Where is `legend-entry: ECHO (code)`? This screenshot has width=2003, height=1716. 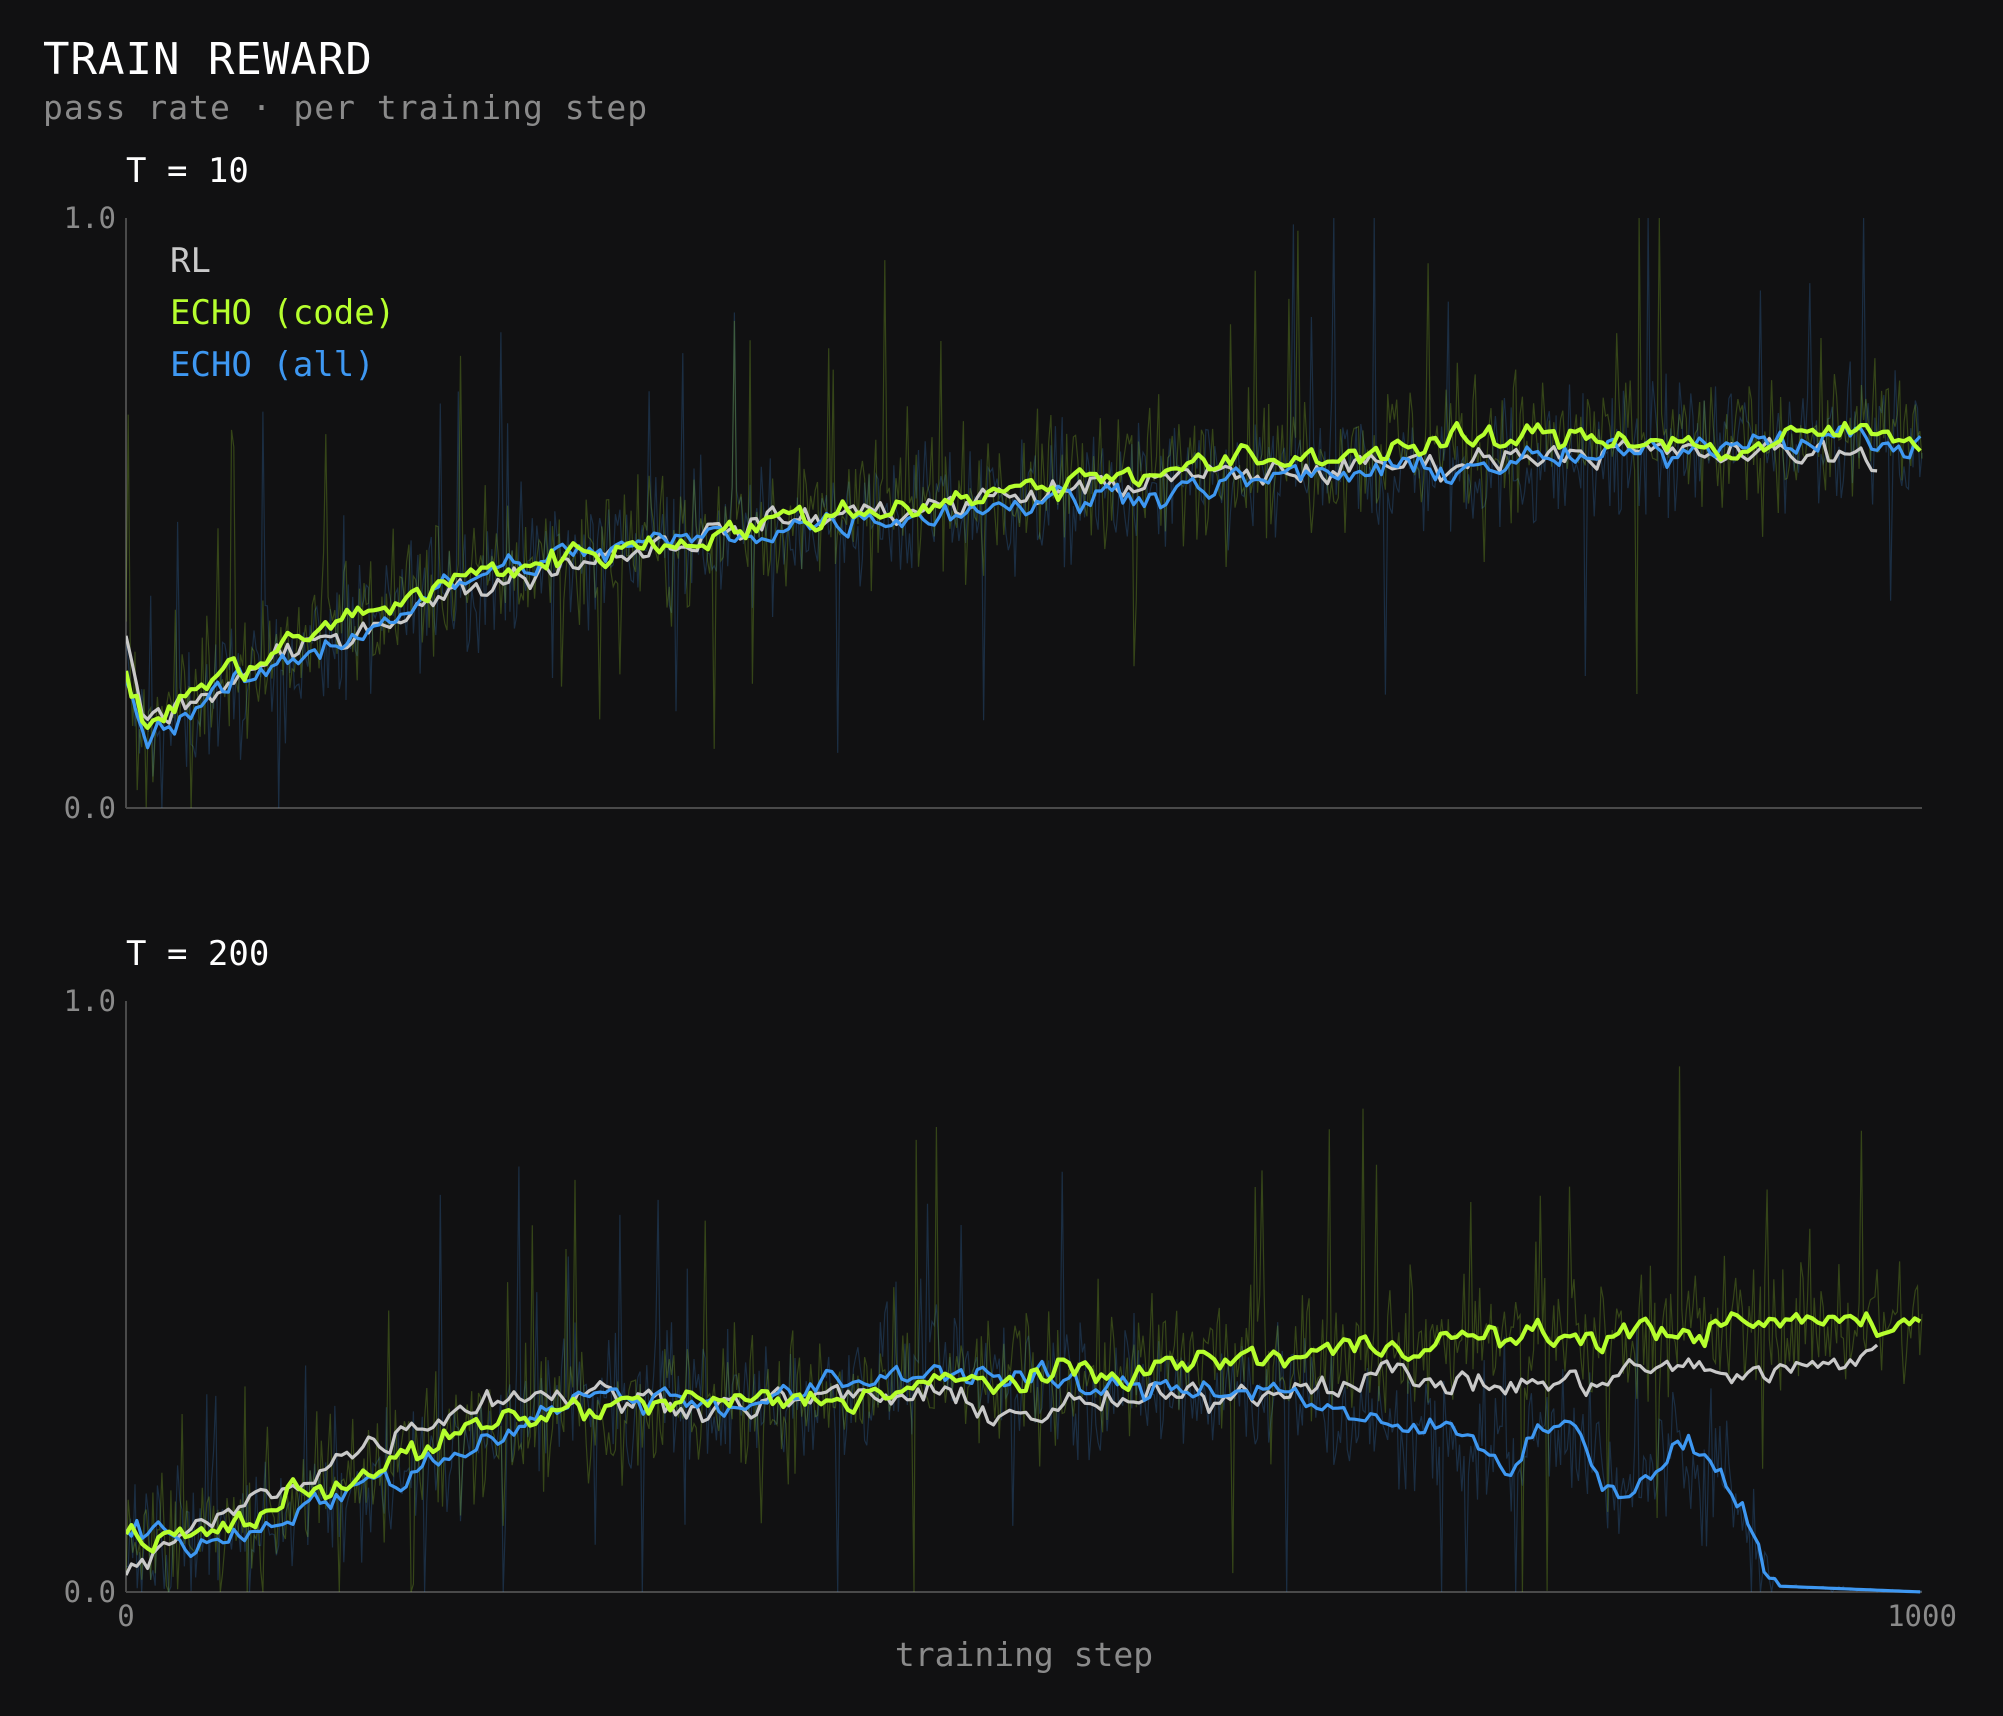
legend-entry: ECHO (code) is located at coordinates (282, 313).